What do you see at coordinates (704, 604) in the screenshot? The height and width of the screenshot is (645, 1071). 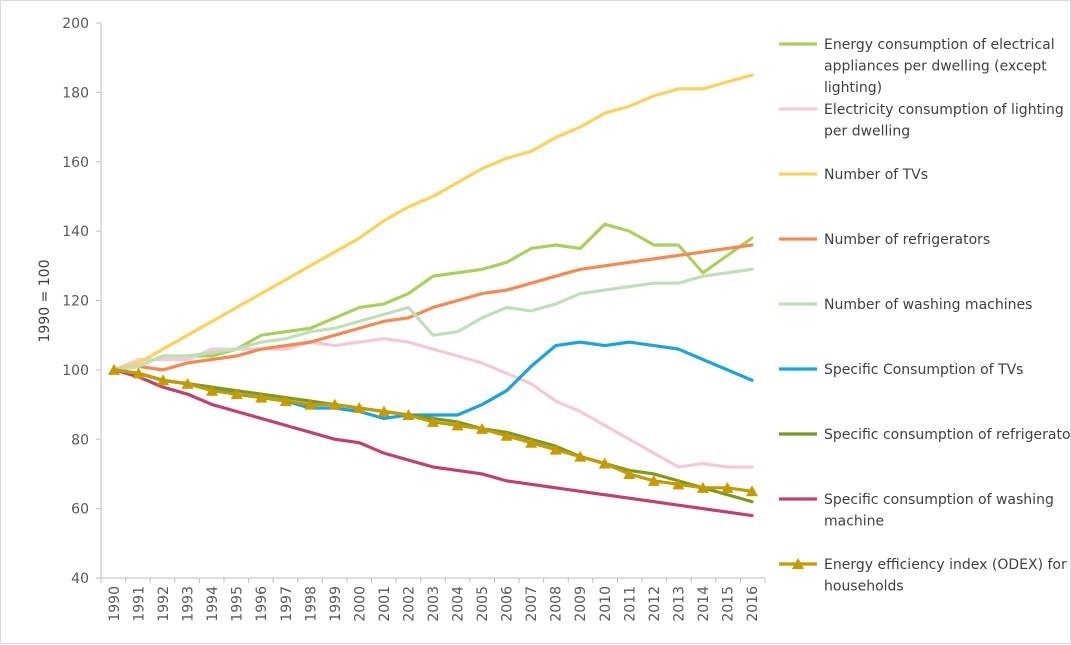 I see `x-tick-label: 2014` at bounding box center [704, 604].